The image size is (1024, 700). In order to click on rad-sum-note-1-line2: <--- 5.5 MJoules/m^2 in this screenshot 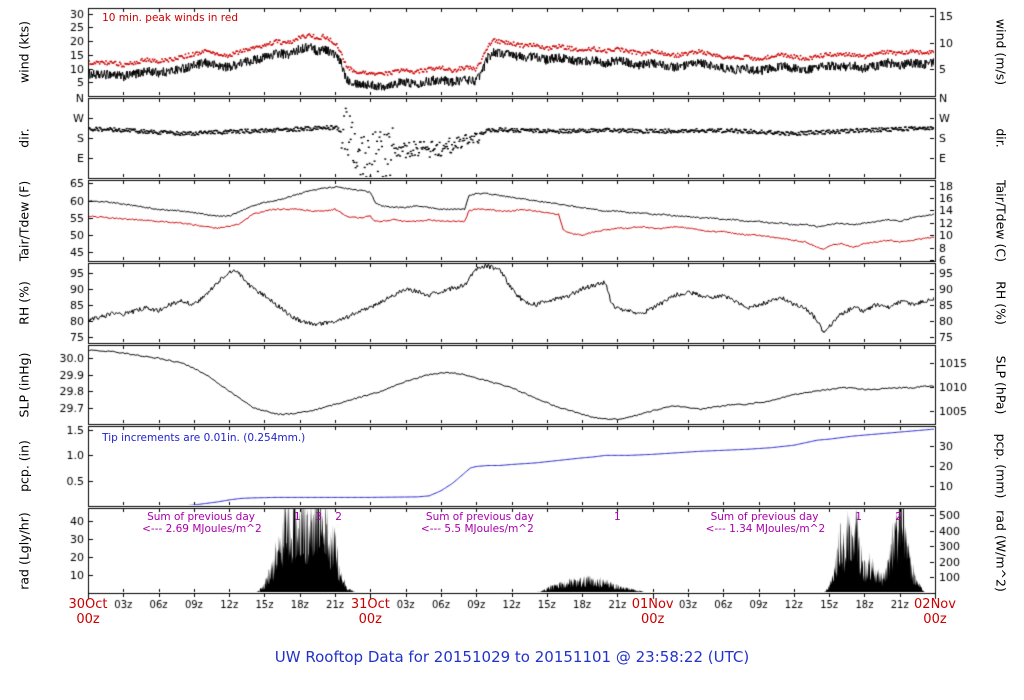, I will do `click(477, 529)`.